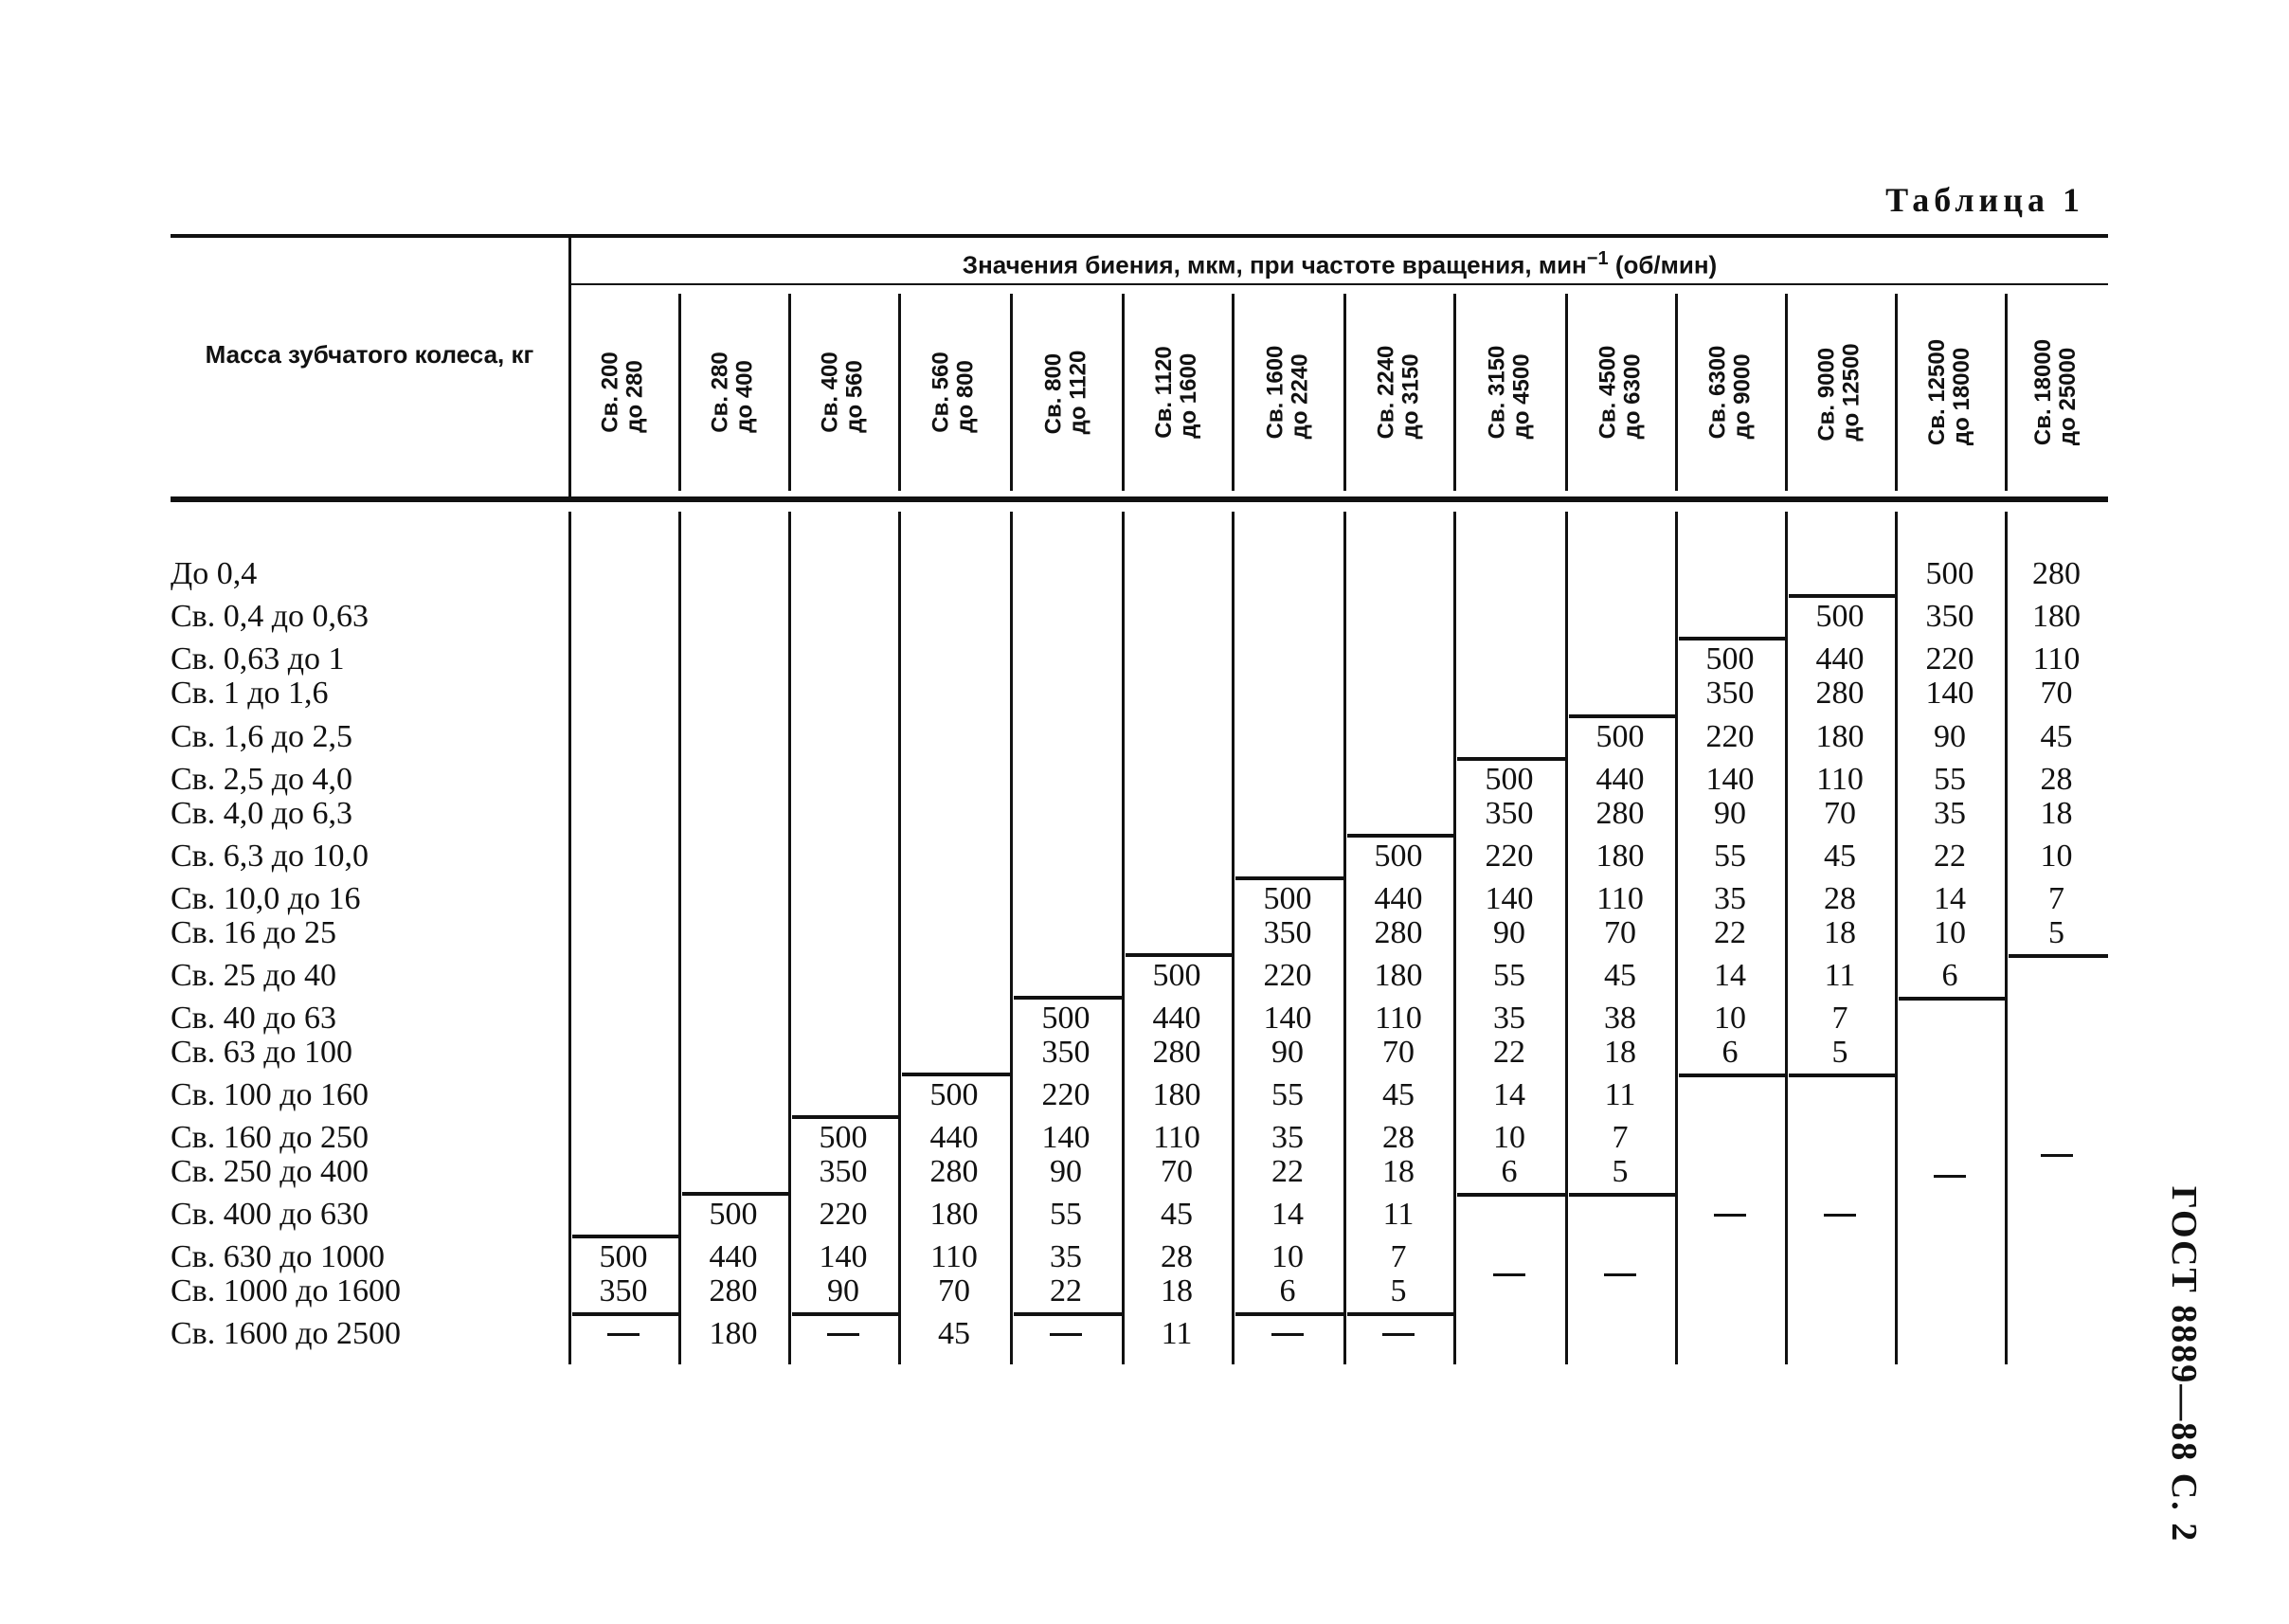 The height and width of the screenshot is (1624, 2289). Describe the element at coordinates (270, 617) in the screenshot. I see `row-label: Св. 0,4 до 0,63` at that location.